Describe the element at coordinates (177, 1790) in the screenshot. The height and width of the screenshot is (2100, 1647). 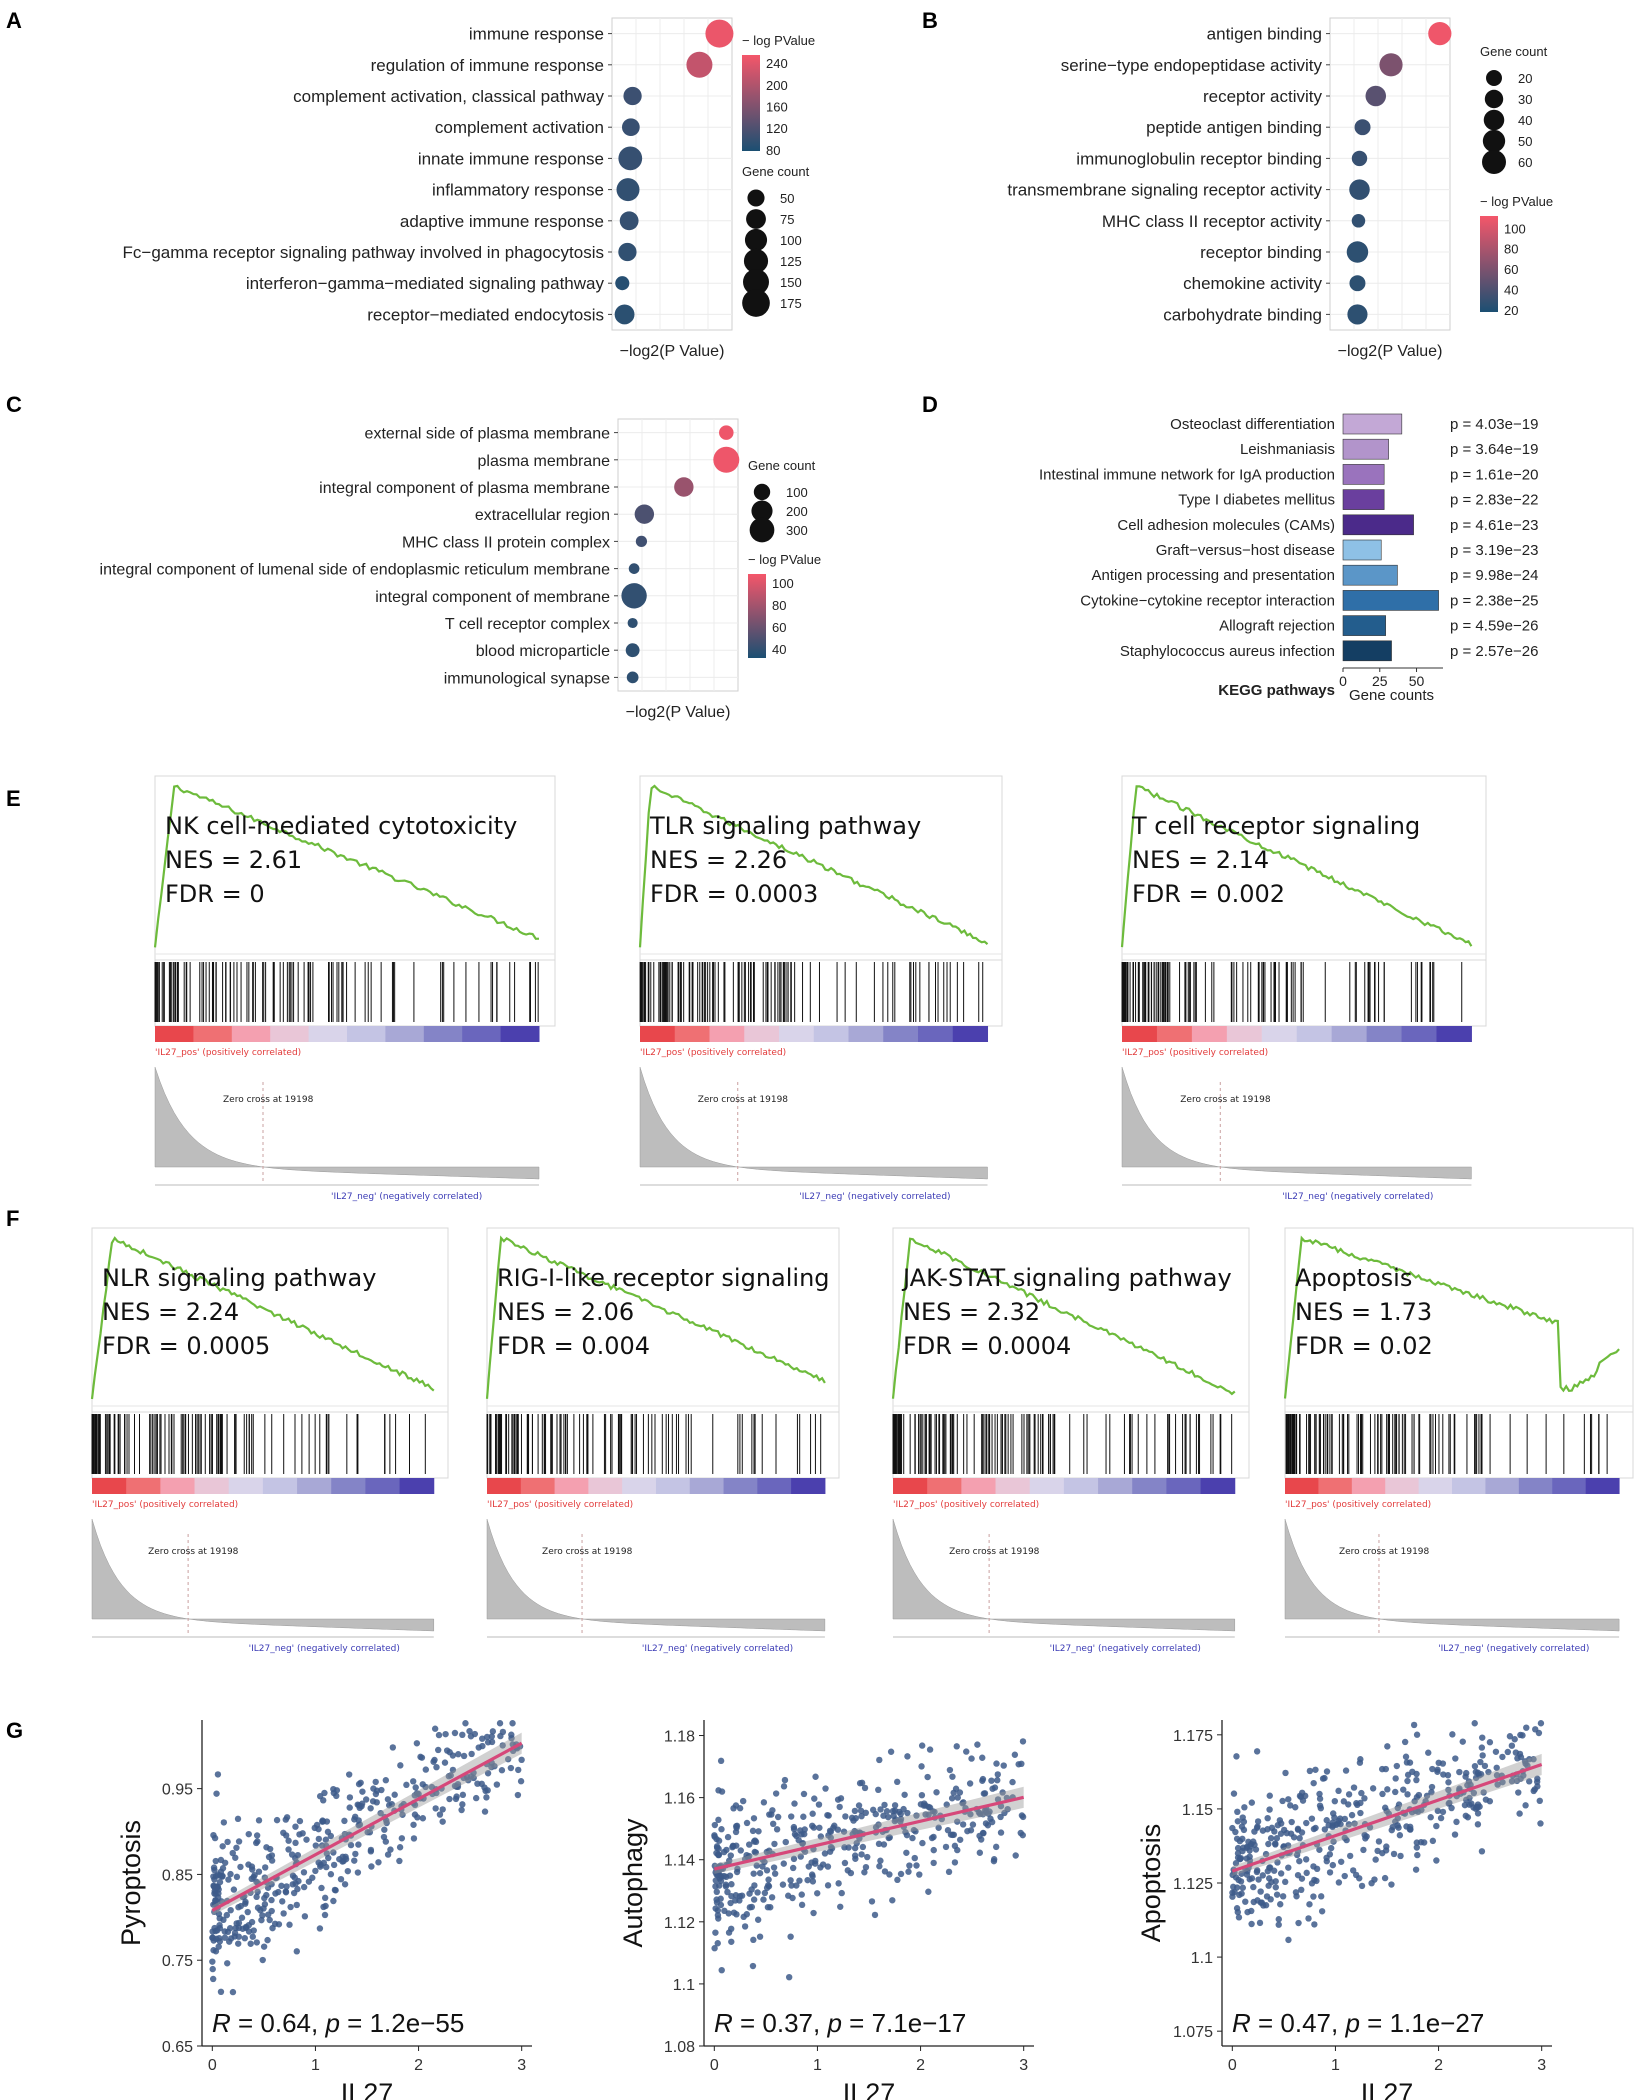
I see `y-tick-label: 0.95` at that location.